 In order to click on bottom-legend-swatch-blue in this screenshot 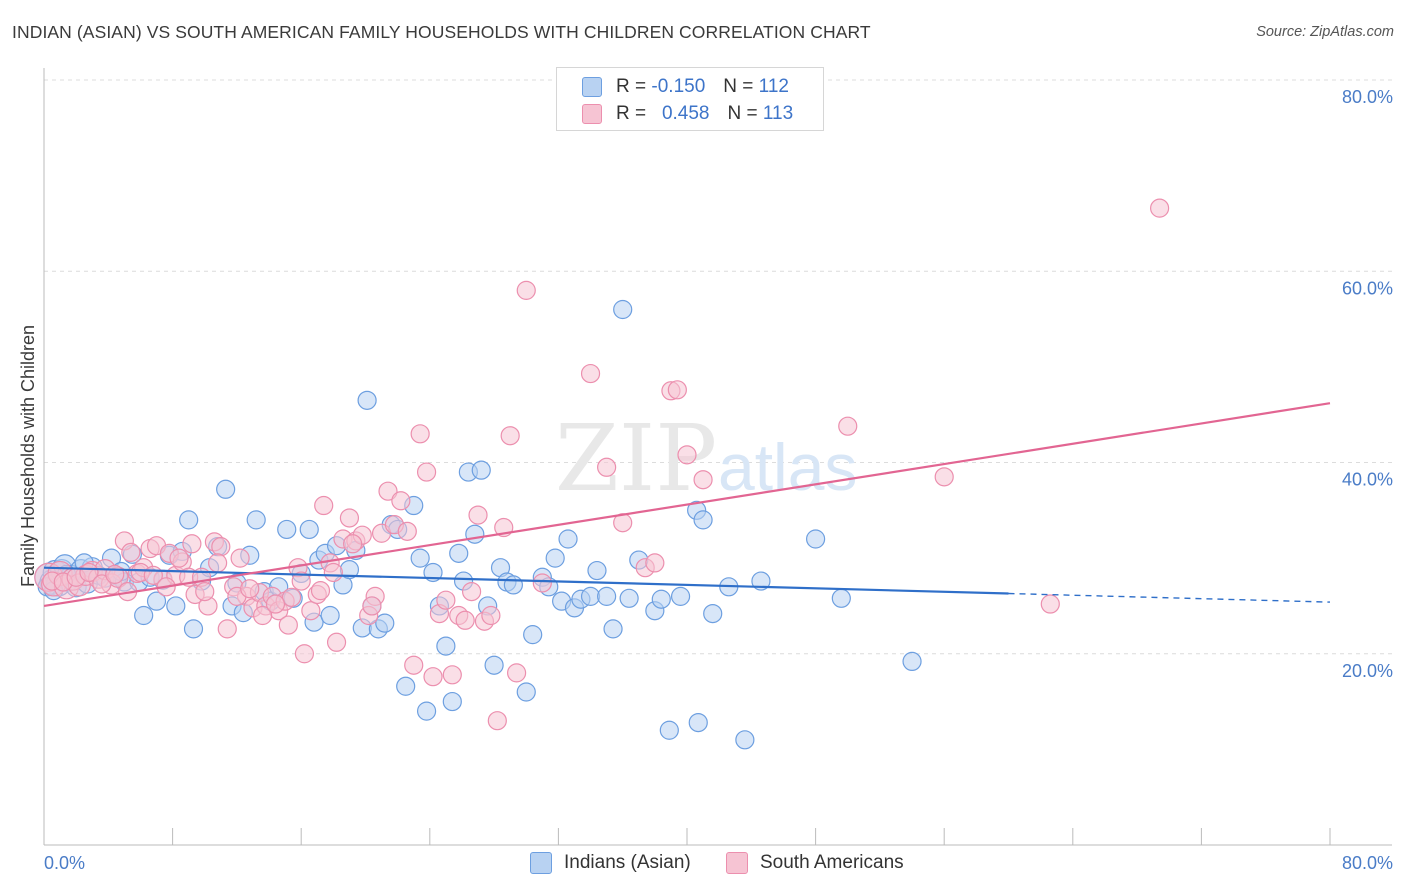, I will do `click(541, 863)`.